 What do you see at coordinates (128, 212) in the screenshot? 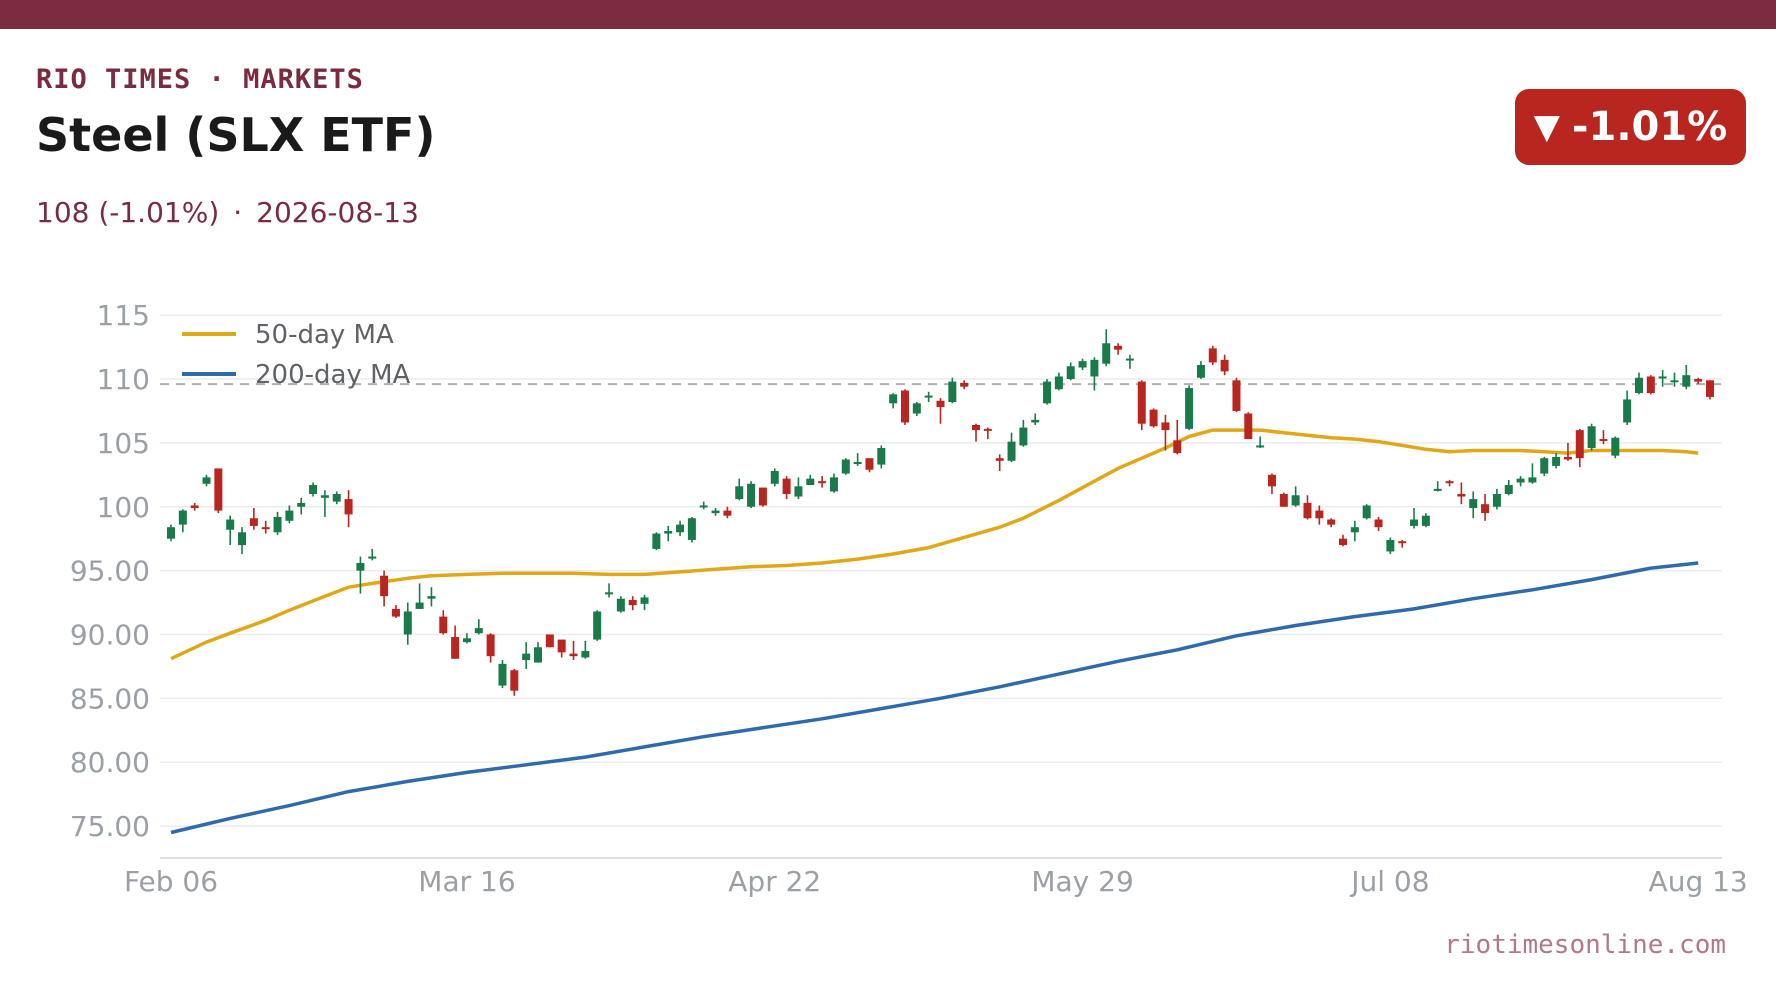
I see `price-change-text: 108 (-1.01%)` at bounding box center [128, 212].